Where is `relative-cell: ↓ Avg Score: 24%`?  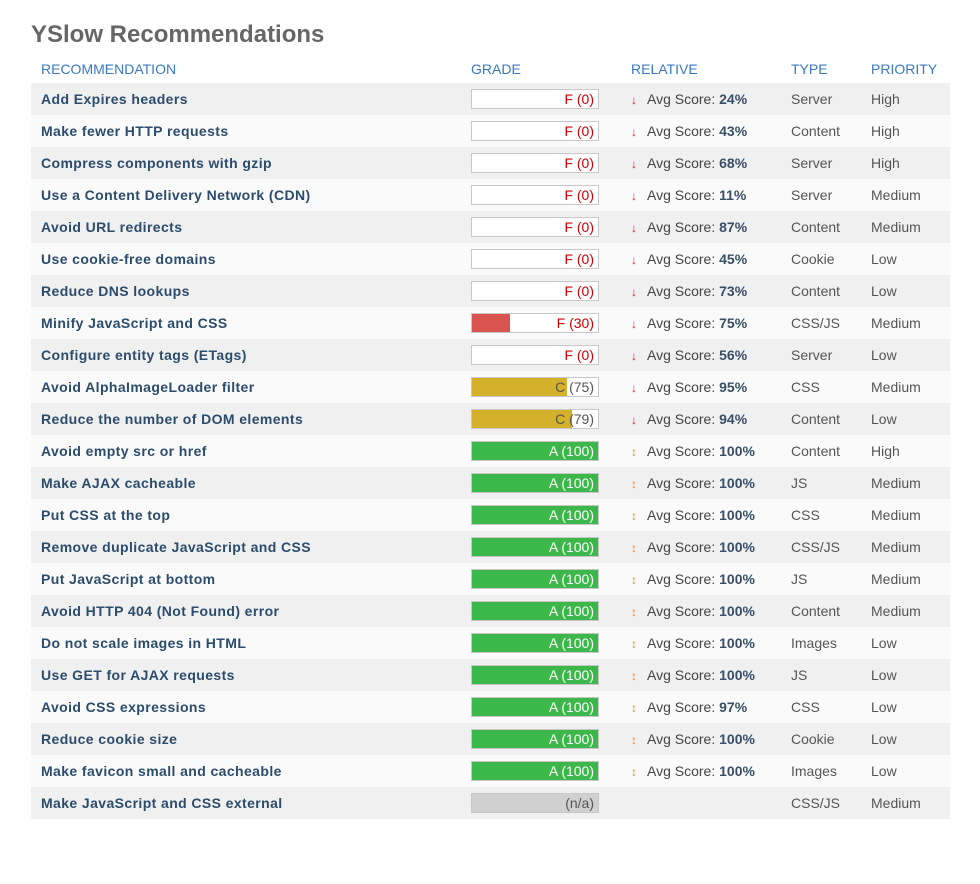 relative-cell: ↓ Avg Score: 24% is located at coordinates (701, 99).